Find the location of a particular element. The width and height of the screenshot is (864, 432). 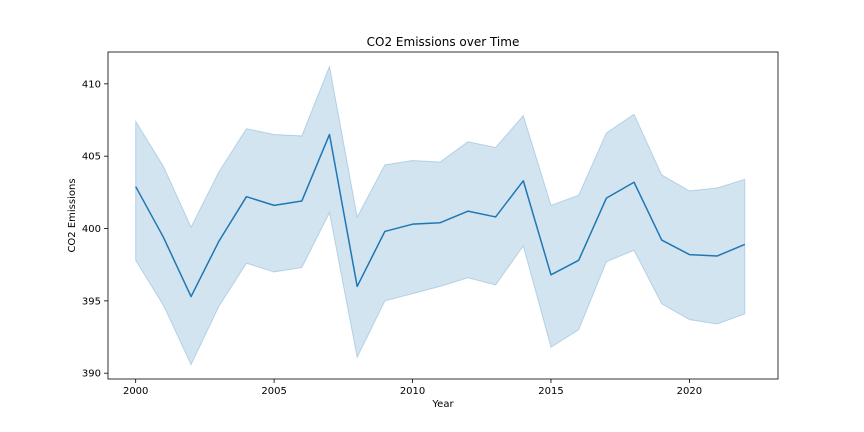

x-tick-label: 2010 is located at coordinates (412, 391).